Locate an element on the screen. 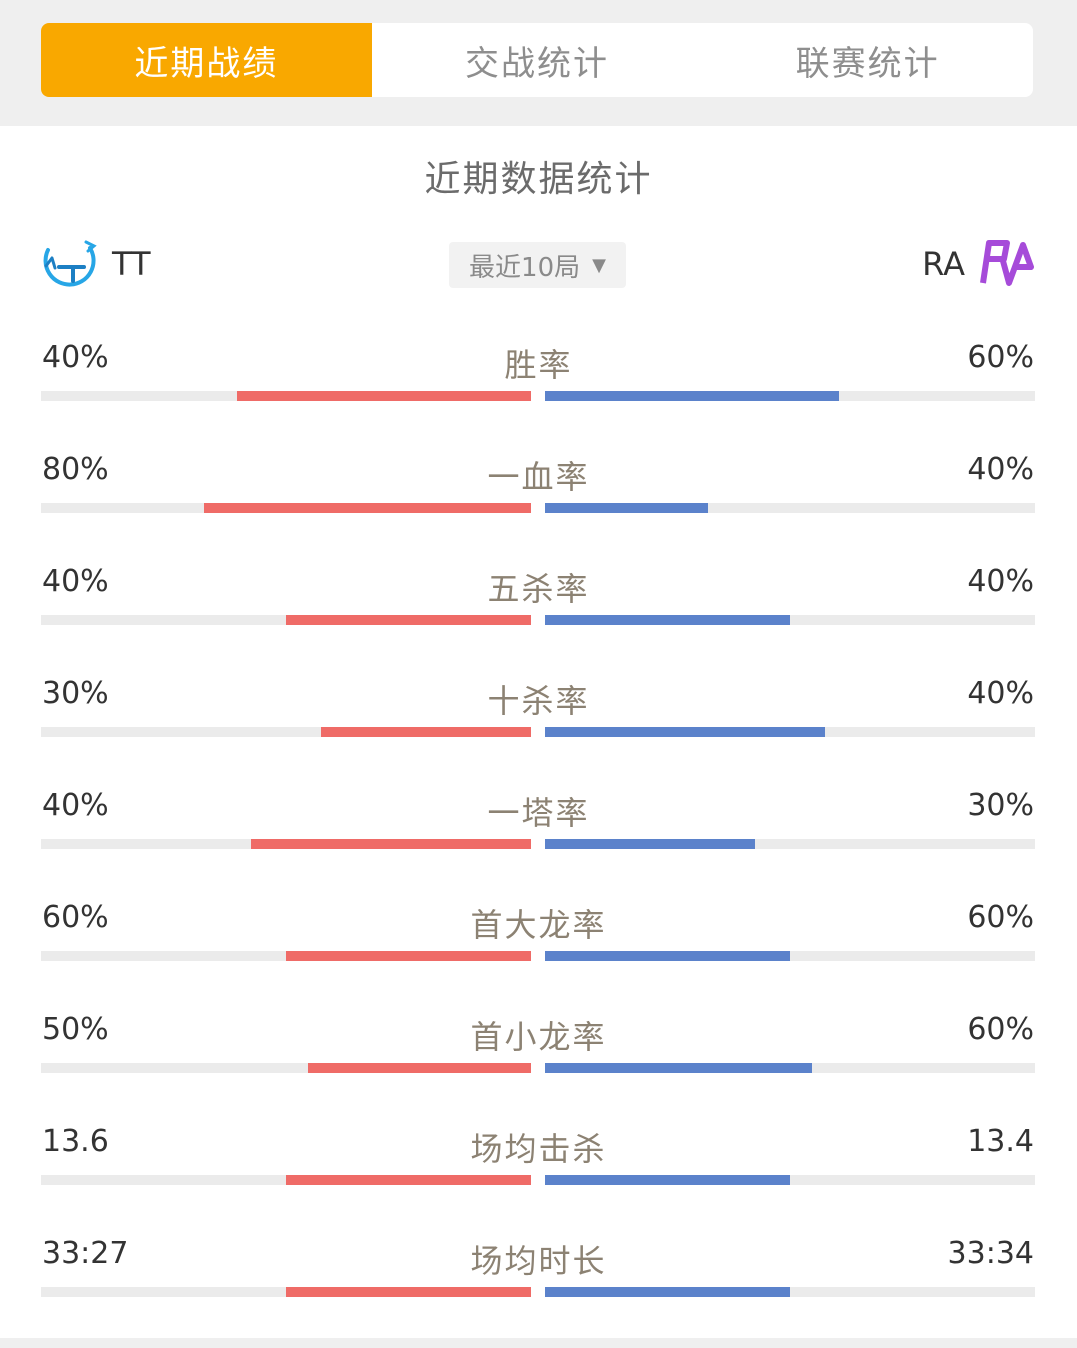  tab-league-stats: 联赛统计 is located at coordinates (867, 63).